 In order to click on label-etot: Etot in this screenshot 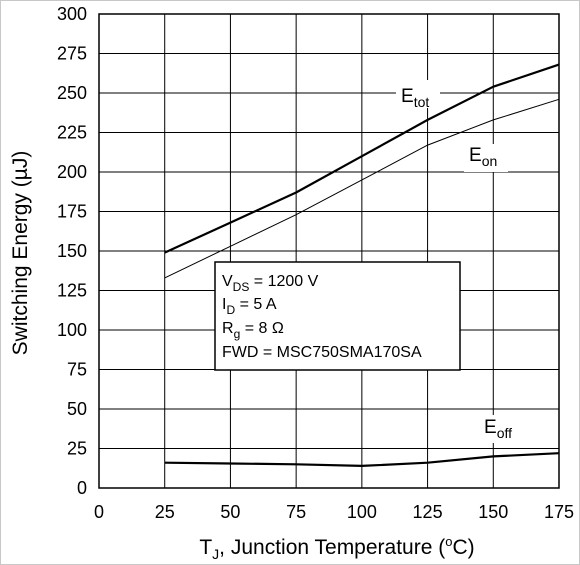, I will do `click(418, 95)`.